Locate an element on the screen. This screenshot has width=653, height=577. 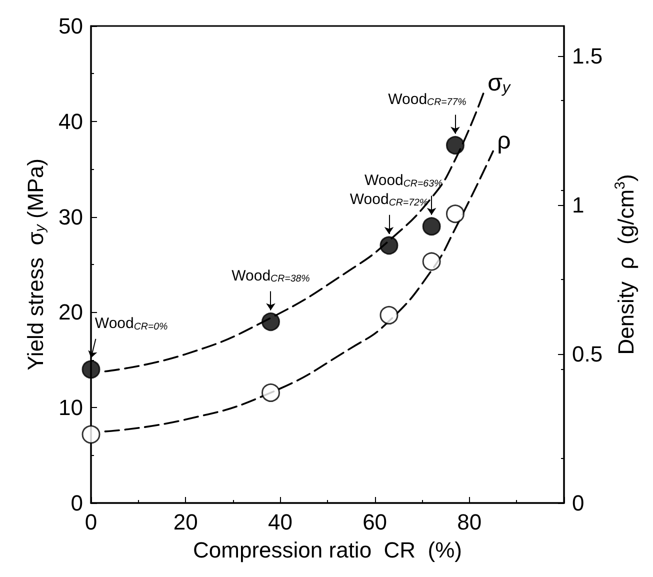
annotation: WoodCR=77% is located at coordinates (427, 99).